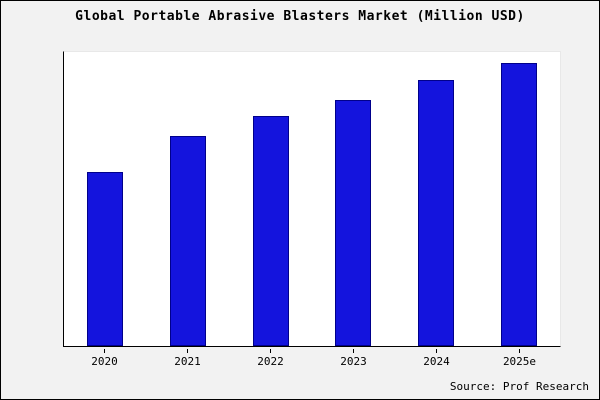 This screenshot has height=400, width=600. Describe the element at coordinates (436, 213) in the screenshot. I see `bar-2024` at that location.